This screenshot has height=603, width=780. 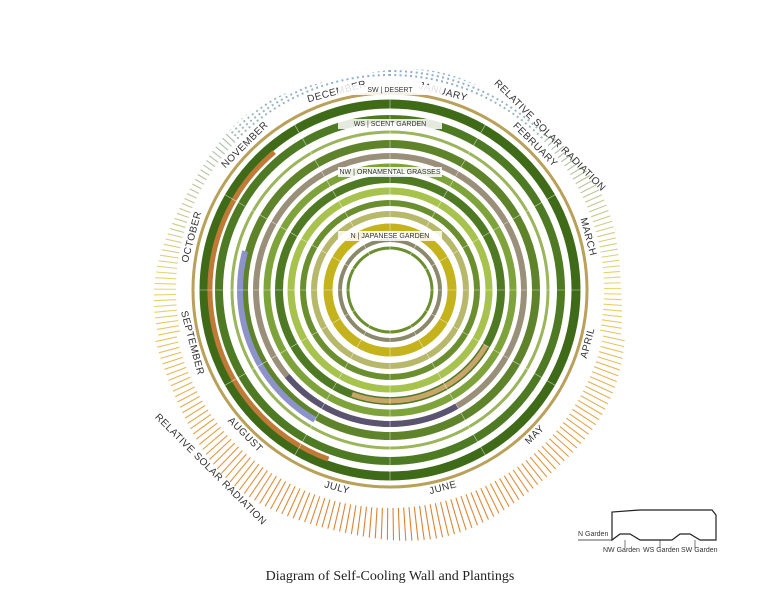 I want to click on wall-legend: N Garden NW Garden WS Garden SW Garden, so click(x=648, y=531).